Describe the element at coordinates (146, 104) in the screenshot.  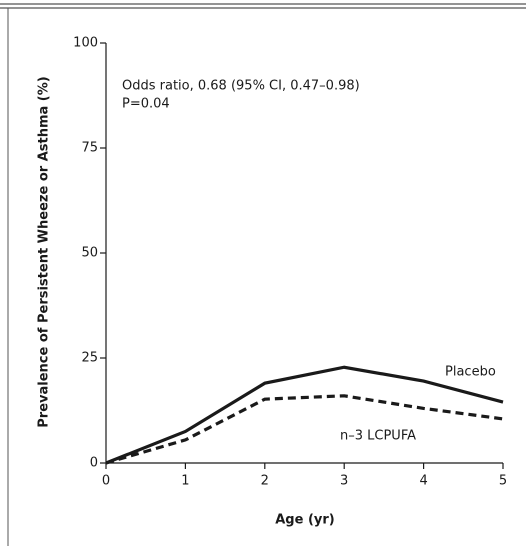
I see `annotation: P=0.04` at that location.